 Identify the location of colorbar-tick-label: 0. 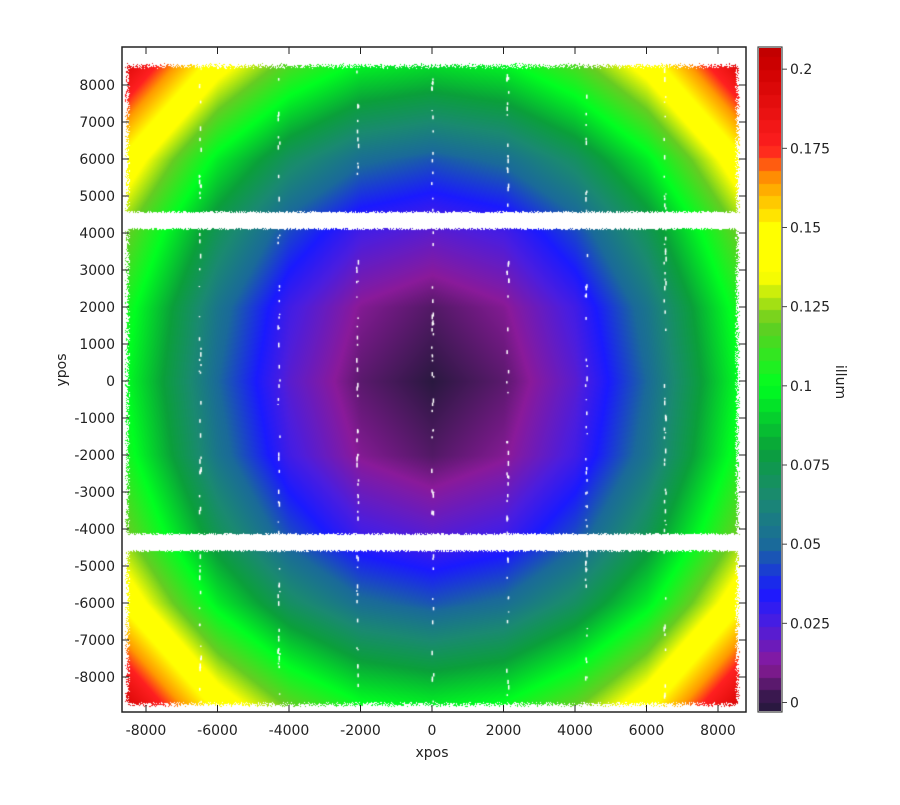
(794, 704).